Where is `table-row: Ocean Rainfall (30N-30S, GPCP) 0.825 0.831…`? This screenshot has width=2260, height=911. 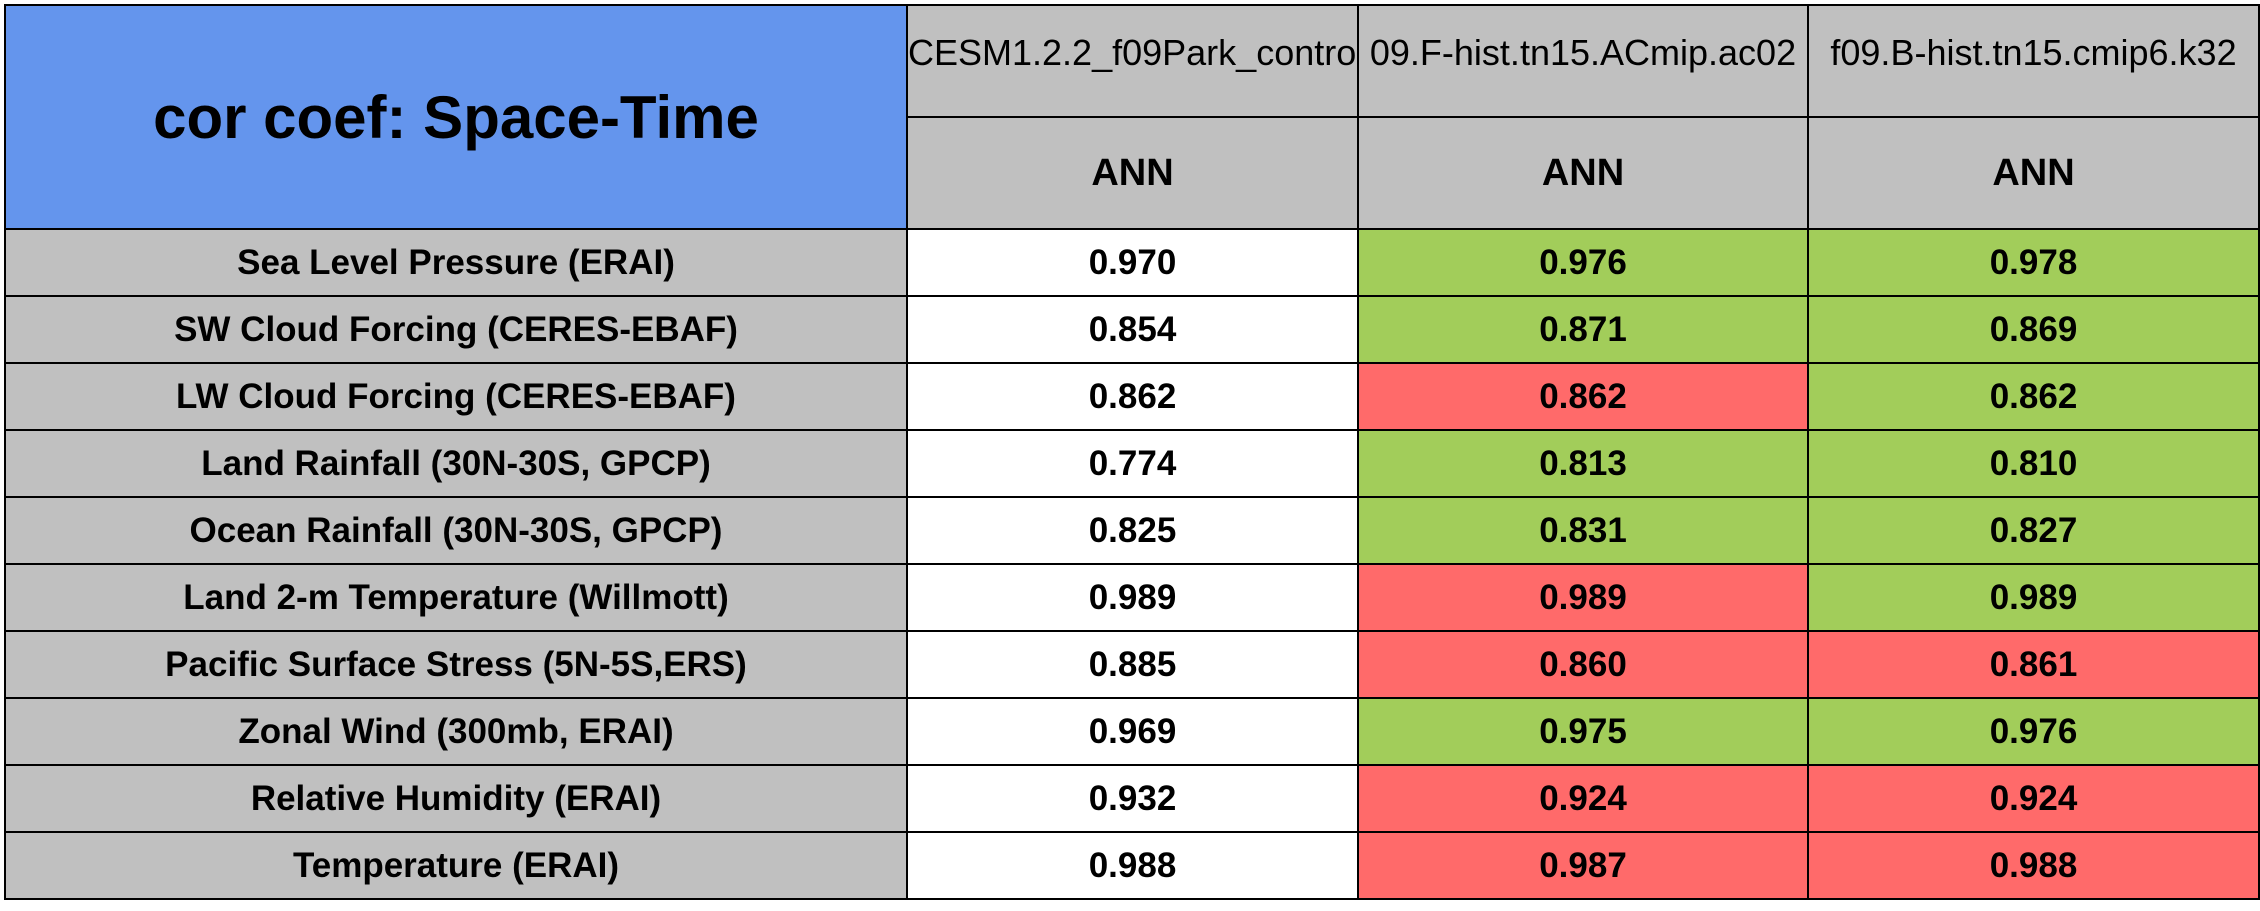 table-row: Ocean Rainfall (30N-30S, GPCP) 0.825 0.831… is located at coordinates (1132, 530).